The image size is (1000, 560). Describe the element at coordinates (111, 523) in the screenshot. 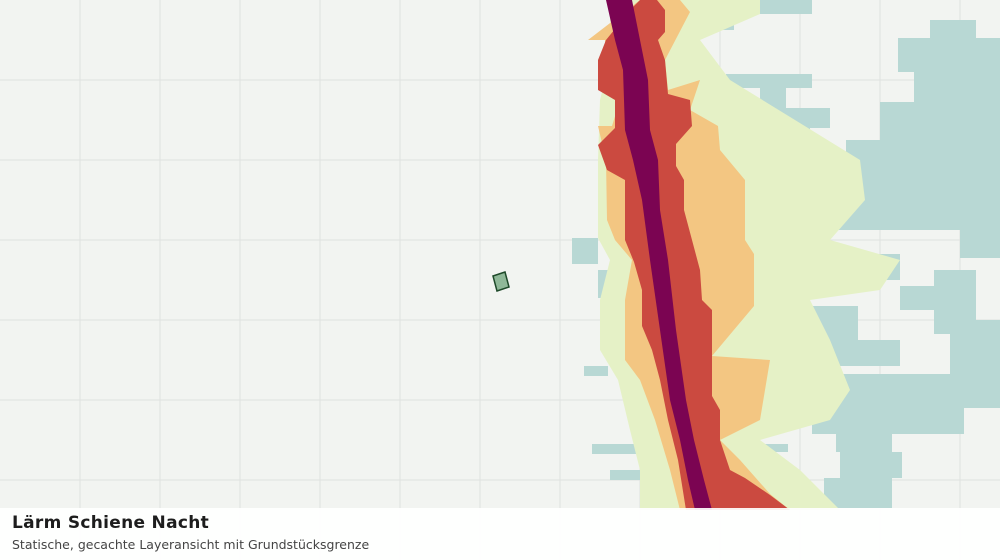

I see `layer-title: Lärm Schiene Nacht` at that location.